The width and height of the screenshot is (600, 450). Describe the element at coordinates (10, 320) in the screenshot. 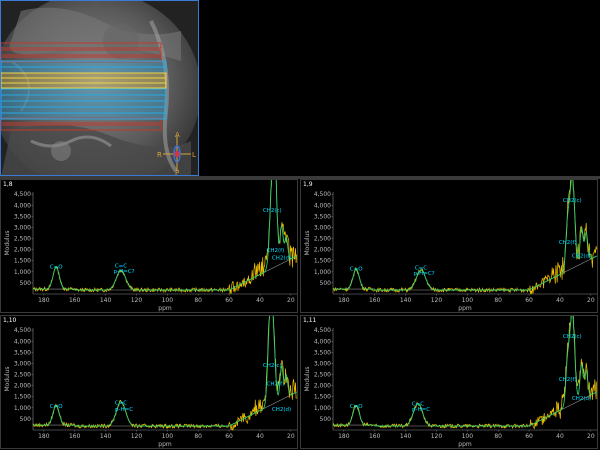

I see `panel-id-label: 1,10` at that location.